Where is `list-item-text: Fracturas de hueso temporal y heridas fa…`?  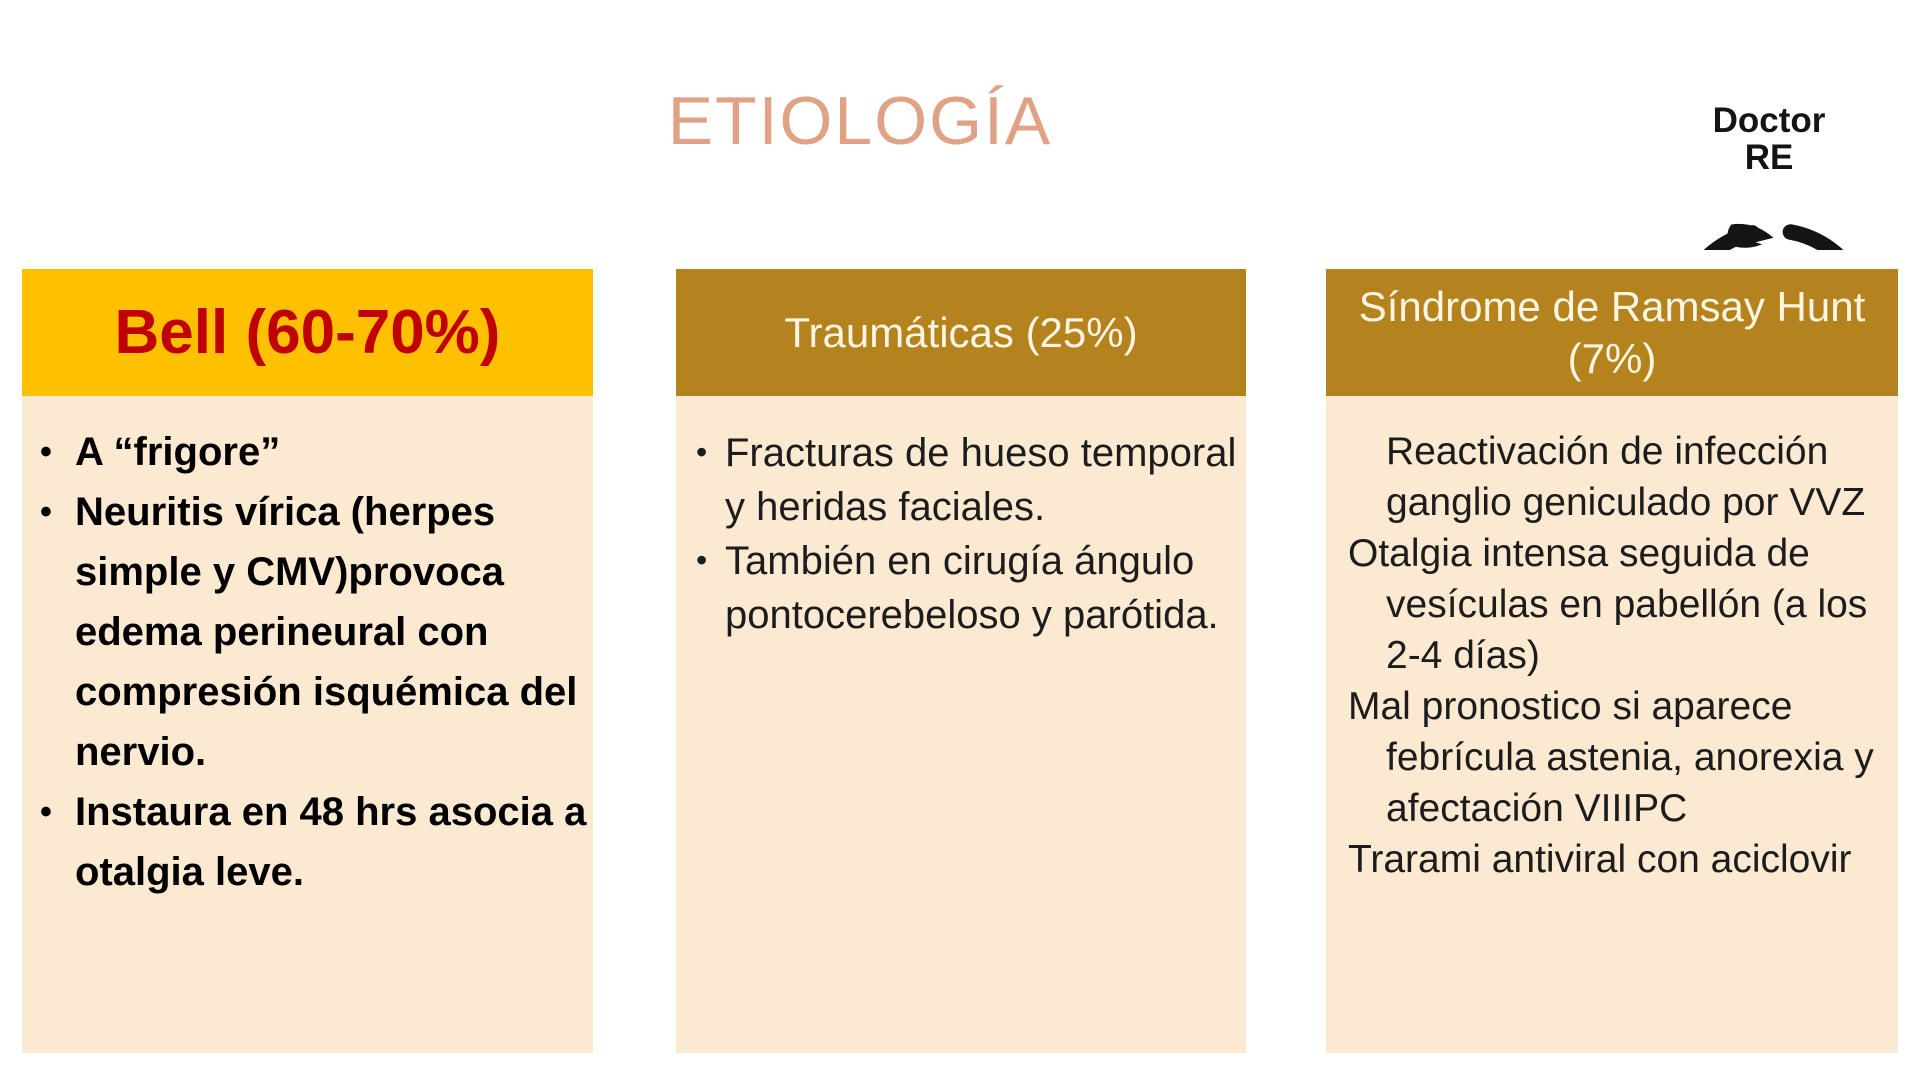
list-item-text: Fracturas de hueso temporal y heridas fa… is located at coordinates (981, 480).